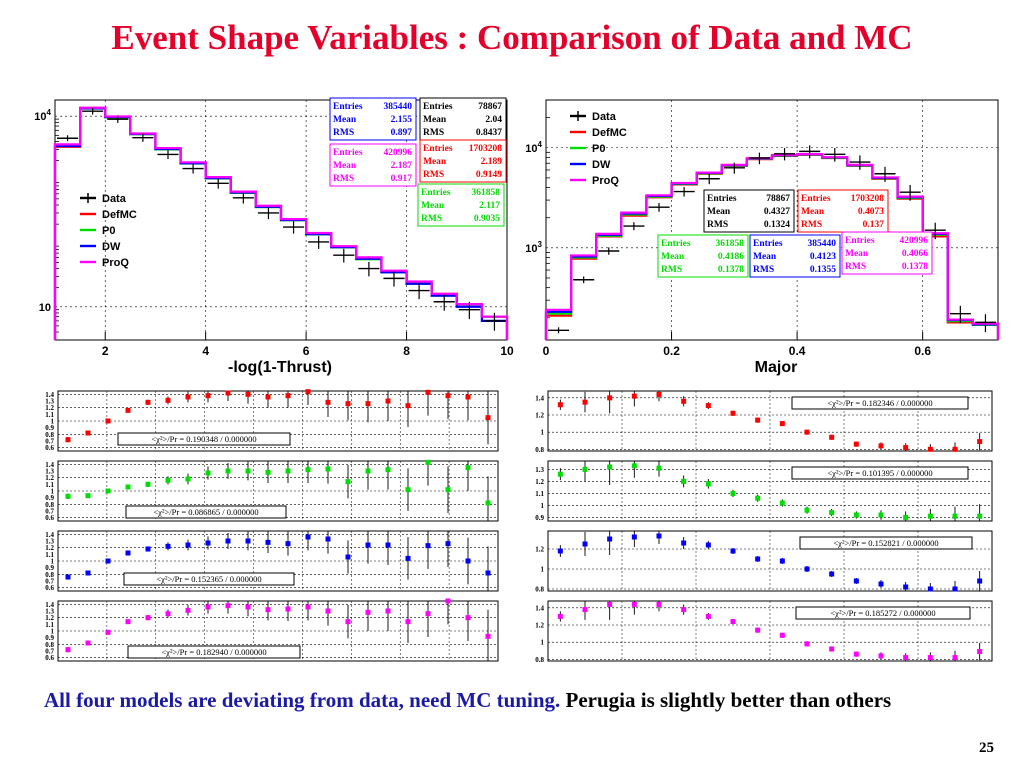  I want to click on ratio-y-tick: 1.4, so click(539, 398).